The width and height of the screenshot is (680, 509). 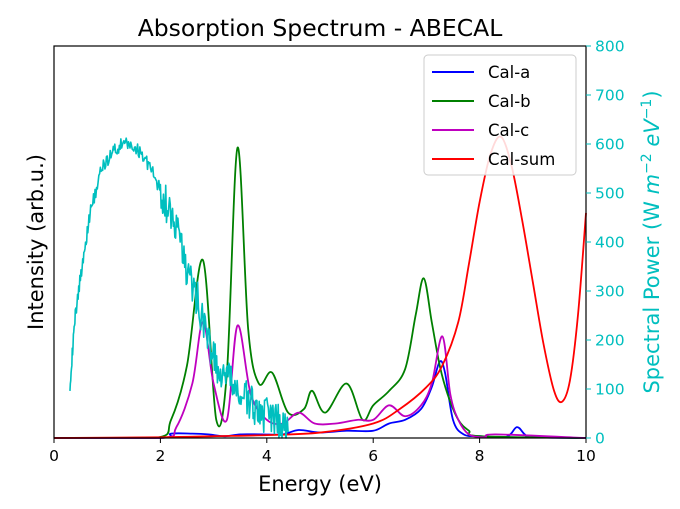 What do you see at coordinates (320, 484) in the screenshot?
I see `x-axis-label: Energy (eV)` at bounding box center [320, 484].